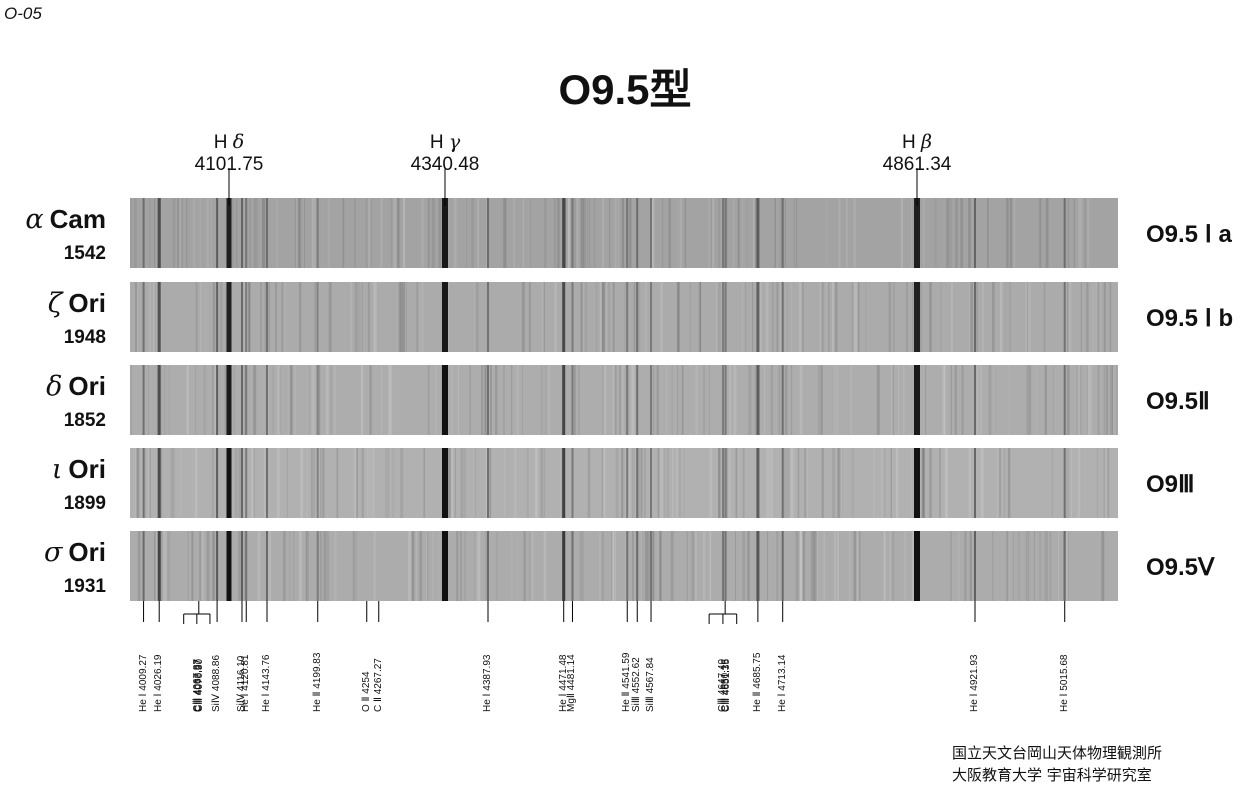 Image resolution: width=1250 pixels, height=800 pixels. What do you see at coordinates (572, 683) in the screenshot?
I see `line-id-label: MgⅡ 4481.14` at bounding box center [572, 683].